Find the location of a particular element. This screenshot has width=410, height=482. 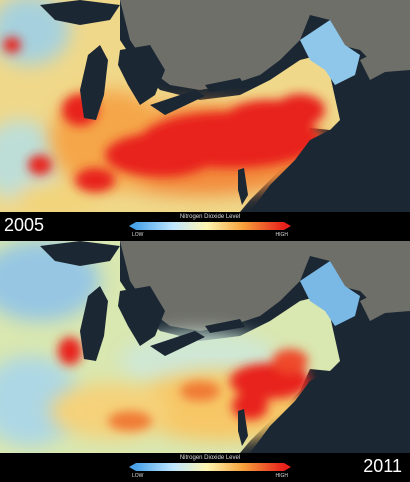

caption-bar-2011: Nitrogen Dioxide Level LOW HIGH 2011 is located at coordinates (205, 467).